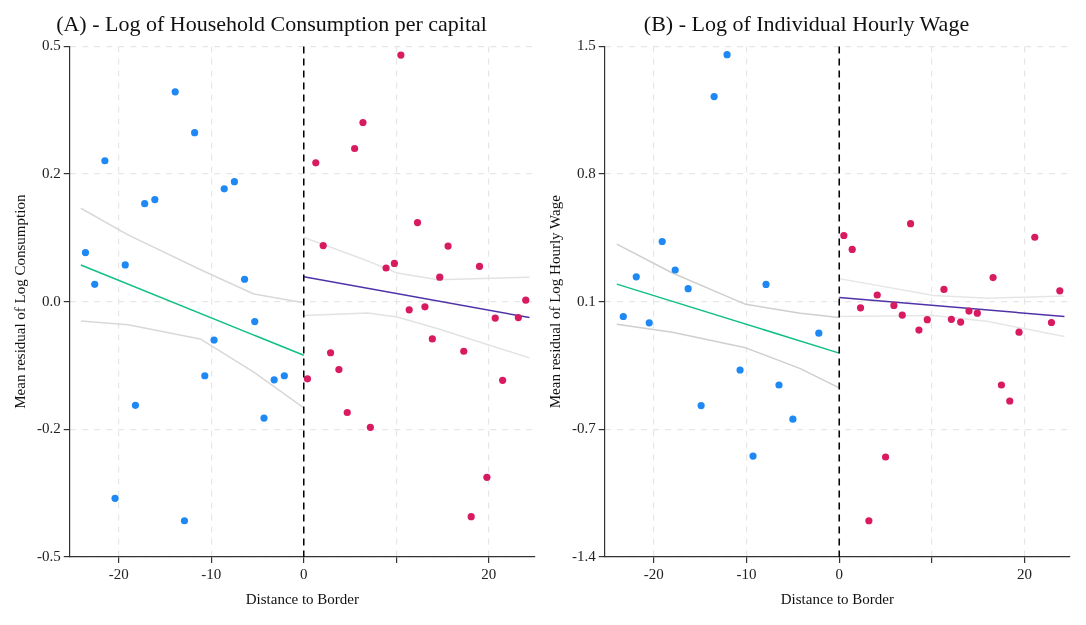  What do you see at coordinates (271, 23) in the screenshot?
I see `chart-title: (A) - Log of Household Consumption per capital` at bounding box center [271, 23].